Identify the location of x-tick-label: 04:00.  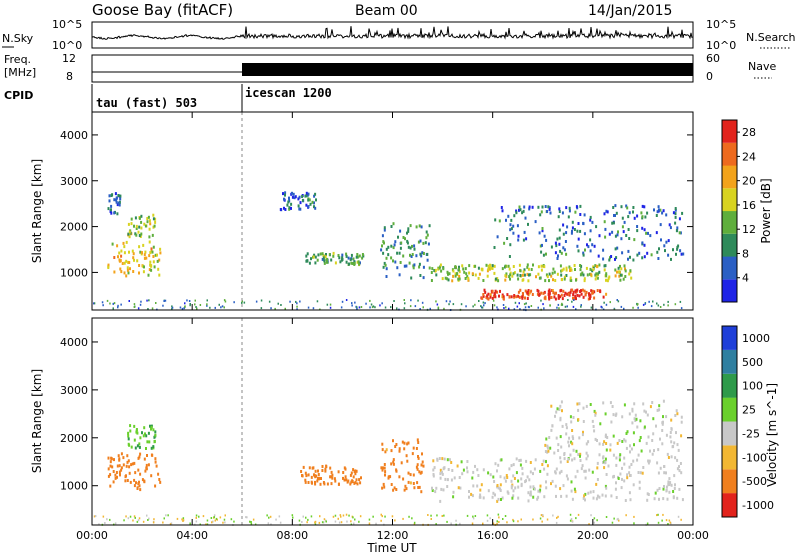
(192, 535).